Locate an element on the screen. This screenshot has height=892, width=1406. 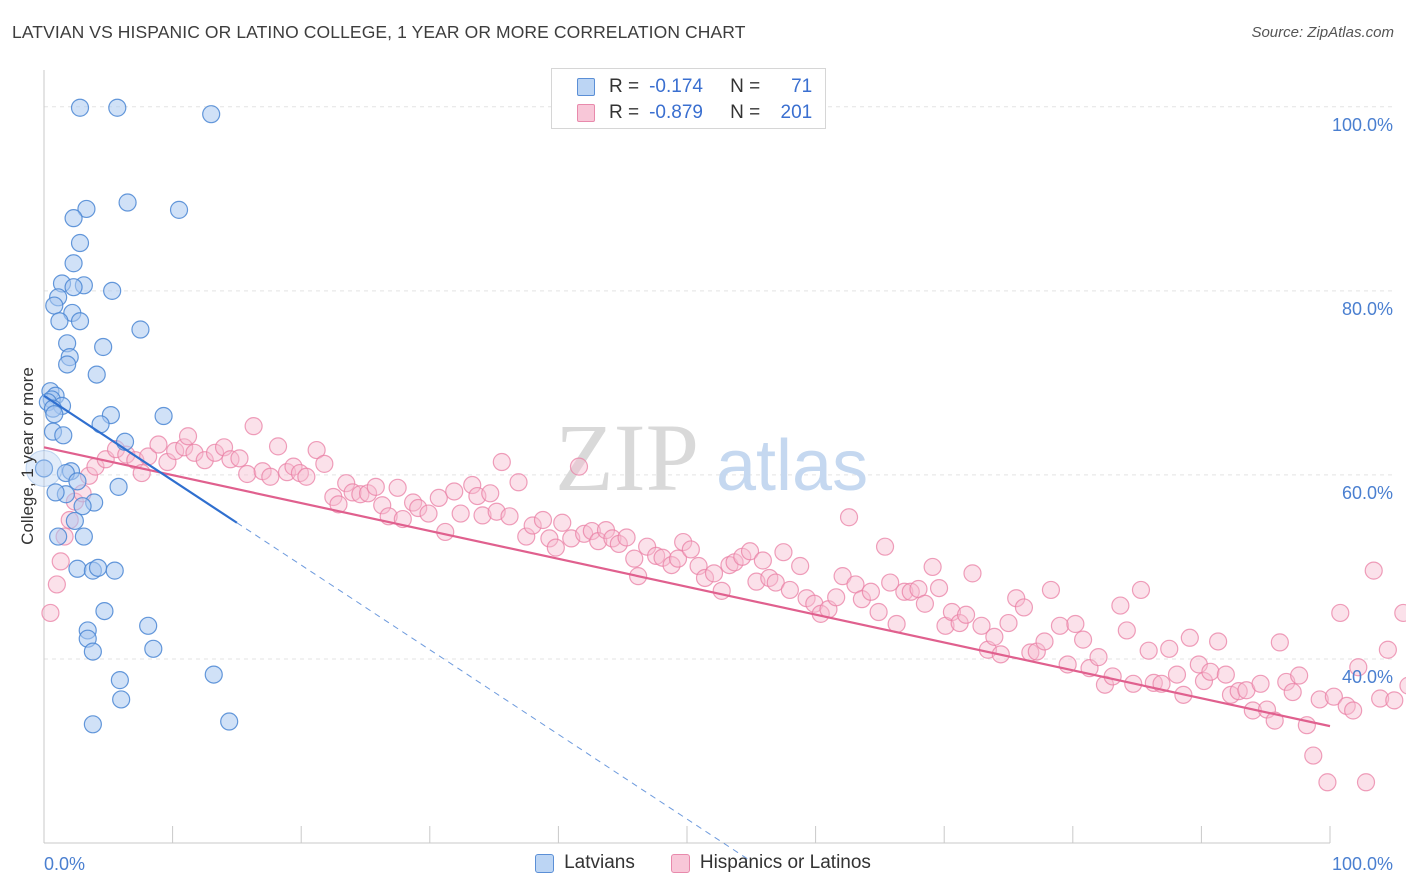
legend-label-hispanics: Hispanics or Latinos is located at coordinates (785, 862).